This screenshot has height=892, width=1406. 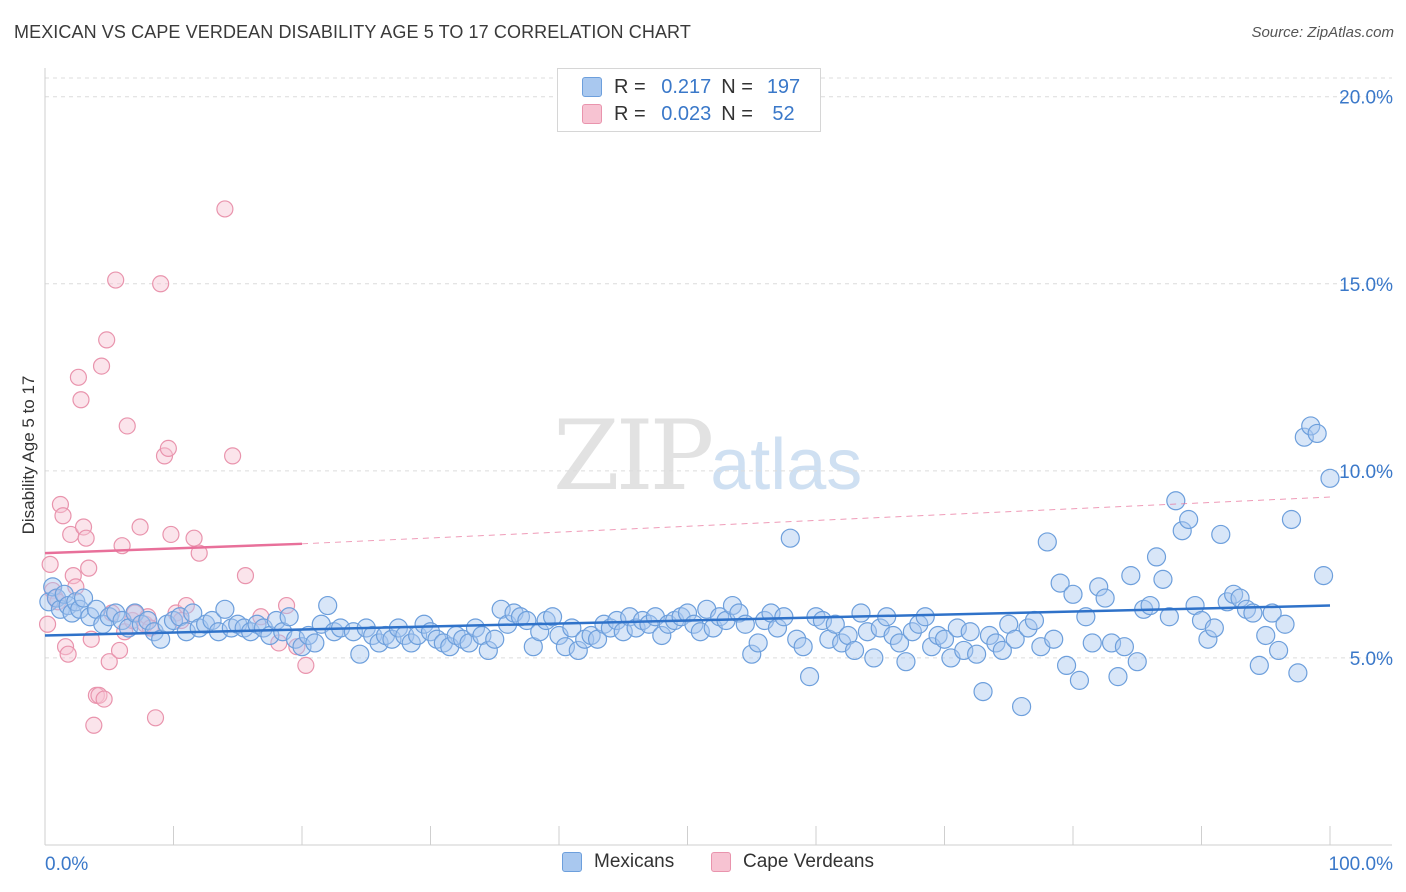 I want to click on legend-swatch-mexicans, so click(x=592, y=87).